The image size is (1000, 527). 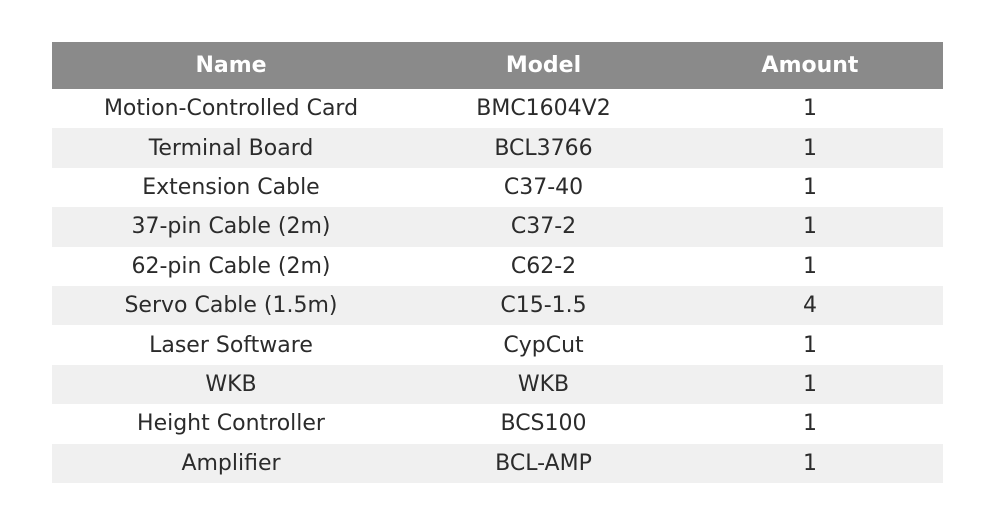 What do you see at coordinates (231, 109) in the screenshot?
I see `cell-name: Motion-Controlled Card` at bounding box center [231, 109].